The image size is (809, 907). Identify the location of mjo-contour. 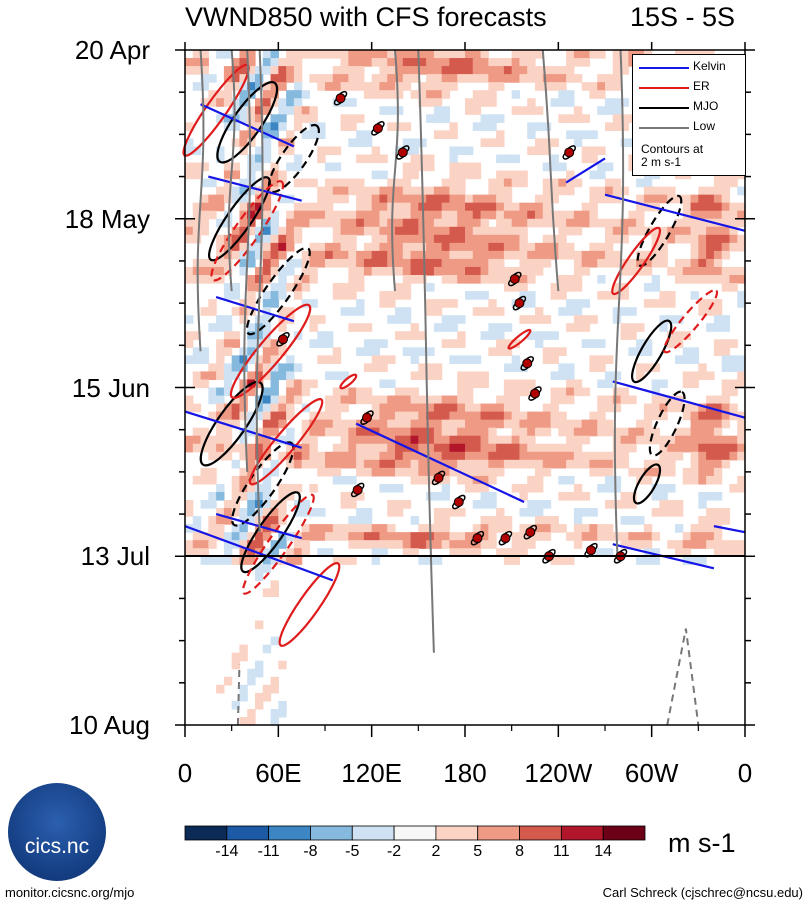
(652, 351).